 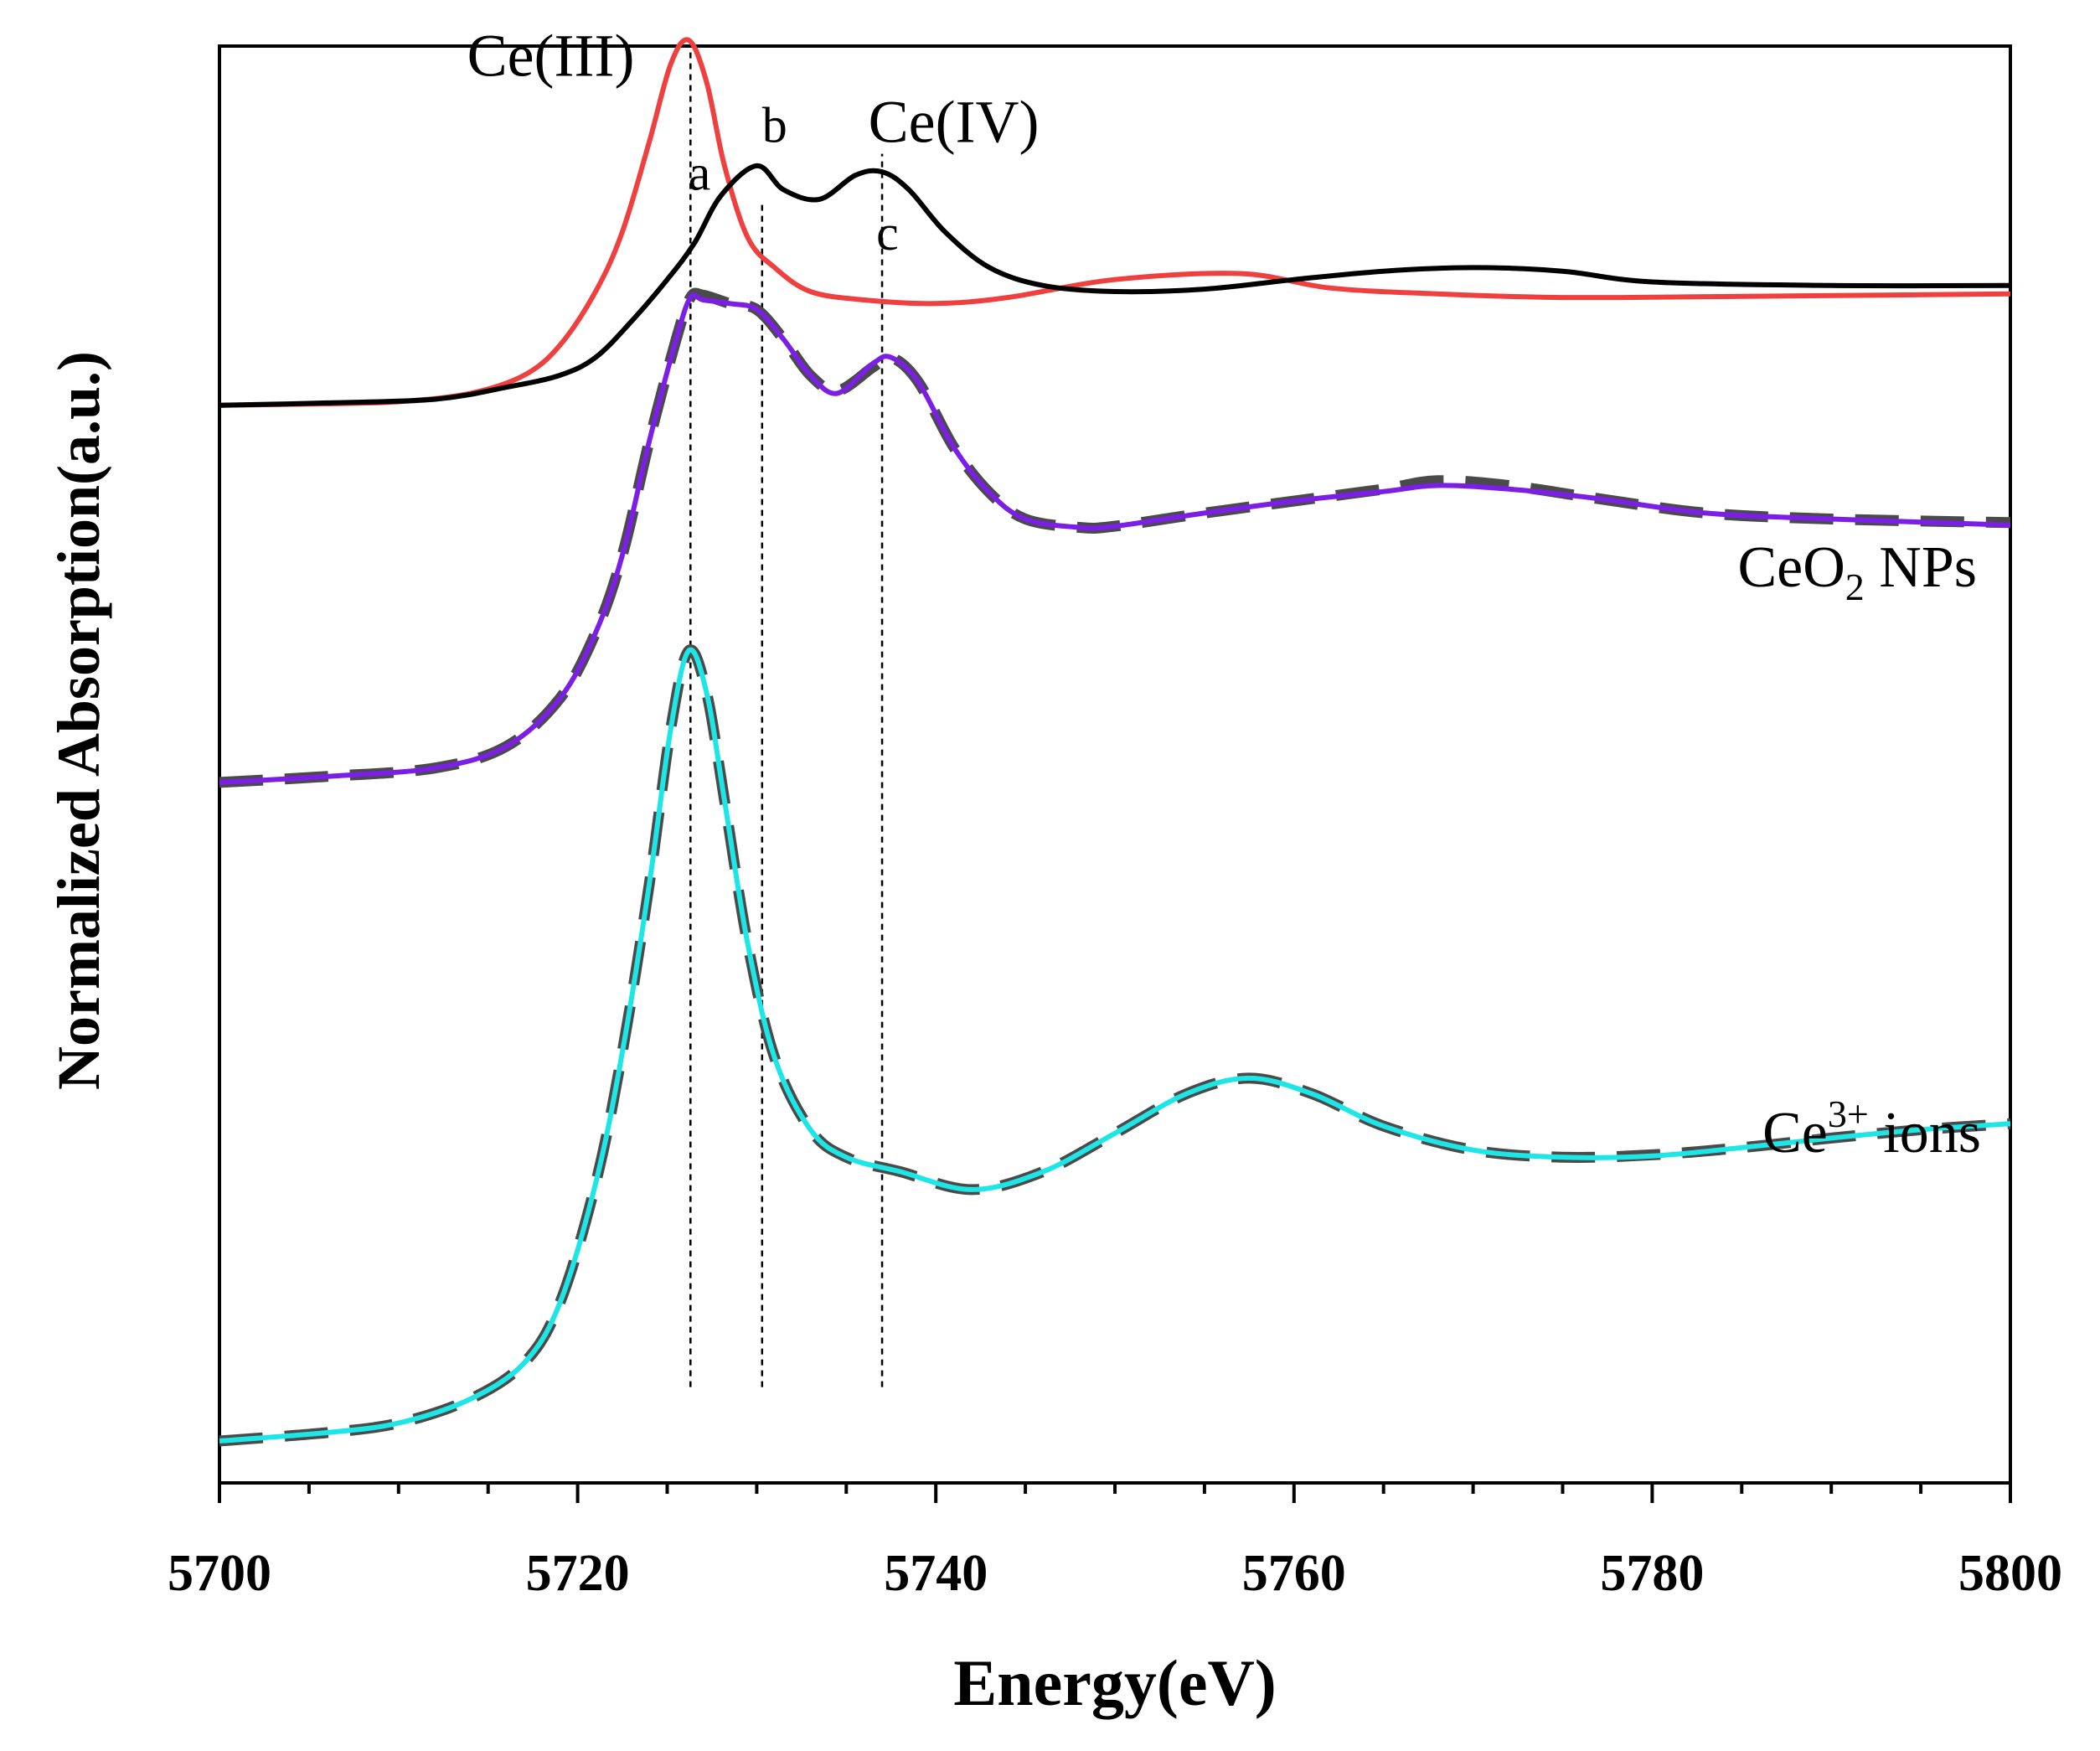 I want to click on annotation-a: a, so click(x=700, y=174).